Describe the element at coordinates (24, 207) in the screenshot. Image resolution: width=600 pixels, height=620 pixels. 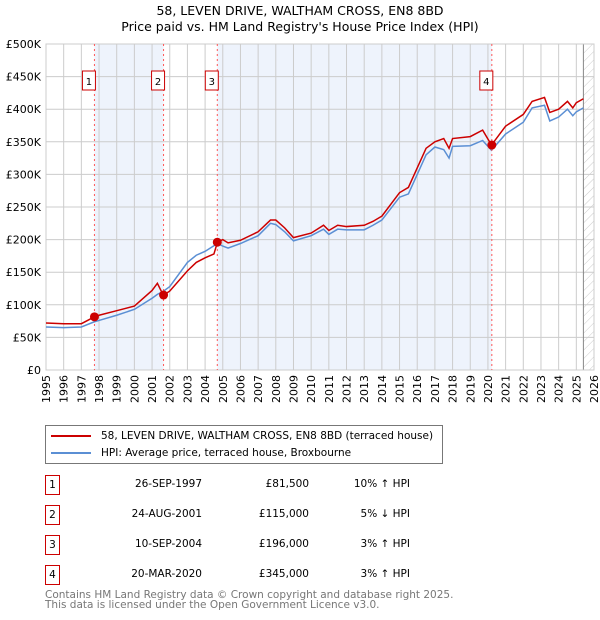
I see `y-tick-label: £250K` at that location.